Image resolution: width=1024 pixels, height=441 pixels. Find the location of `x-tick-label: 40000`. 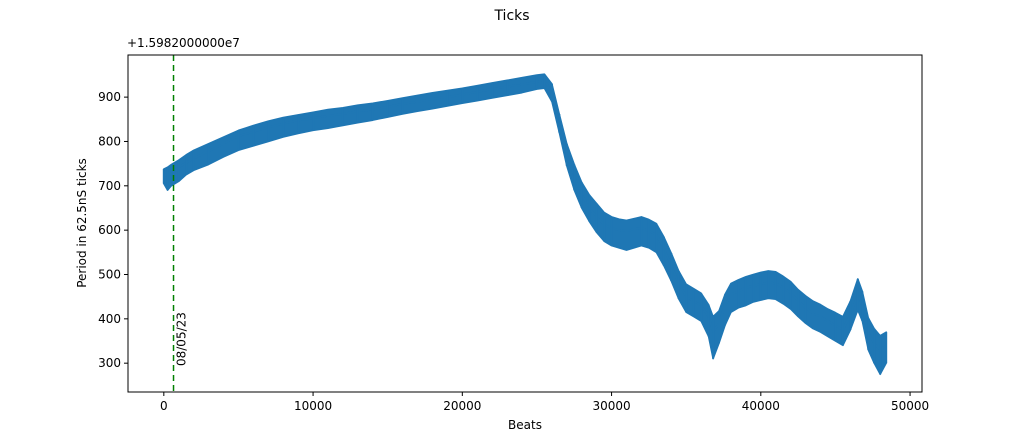

x-tick-label: 40000 is located at coordinates (761, 406).